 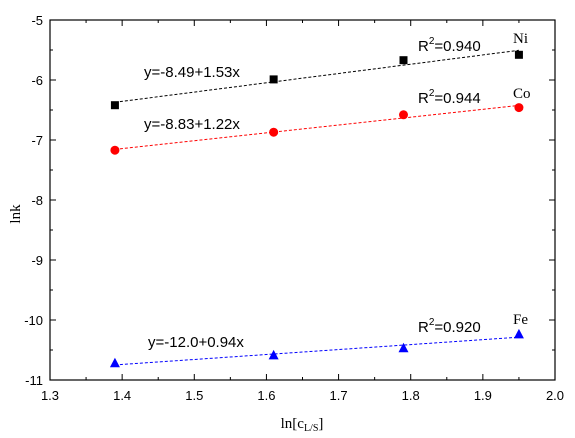 What do you see at coordinates (192, 72) in the screenshot?
I see `equation-ni: y=-8.49+1.53x` at bounding box center [192, 72].